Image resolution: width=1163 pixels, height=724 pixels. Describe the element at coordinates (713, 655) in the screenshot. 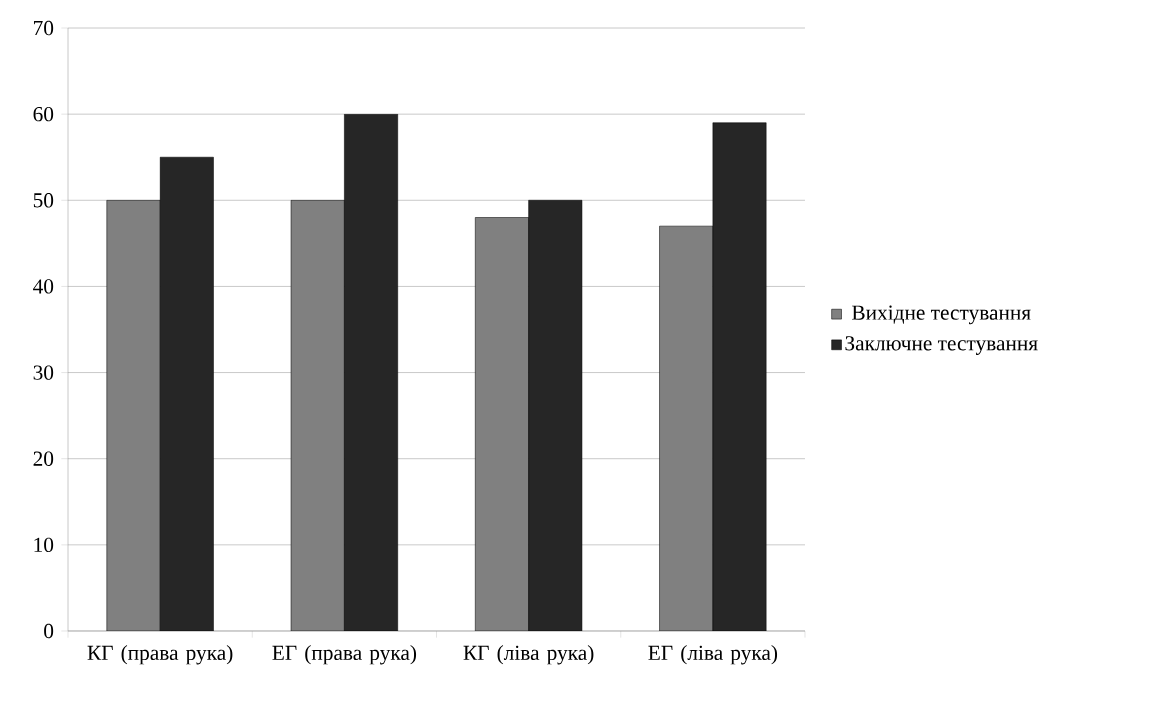

I see `x-tick-label: ЕГ (ліва рука)` at that location.